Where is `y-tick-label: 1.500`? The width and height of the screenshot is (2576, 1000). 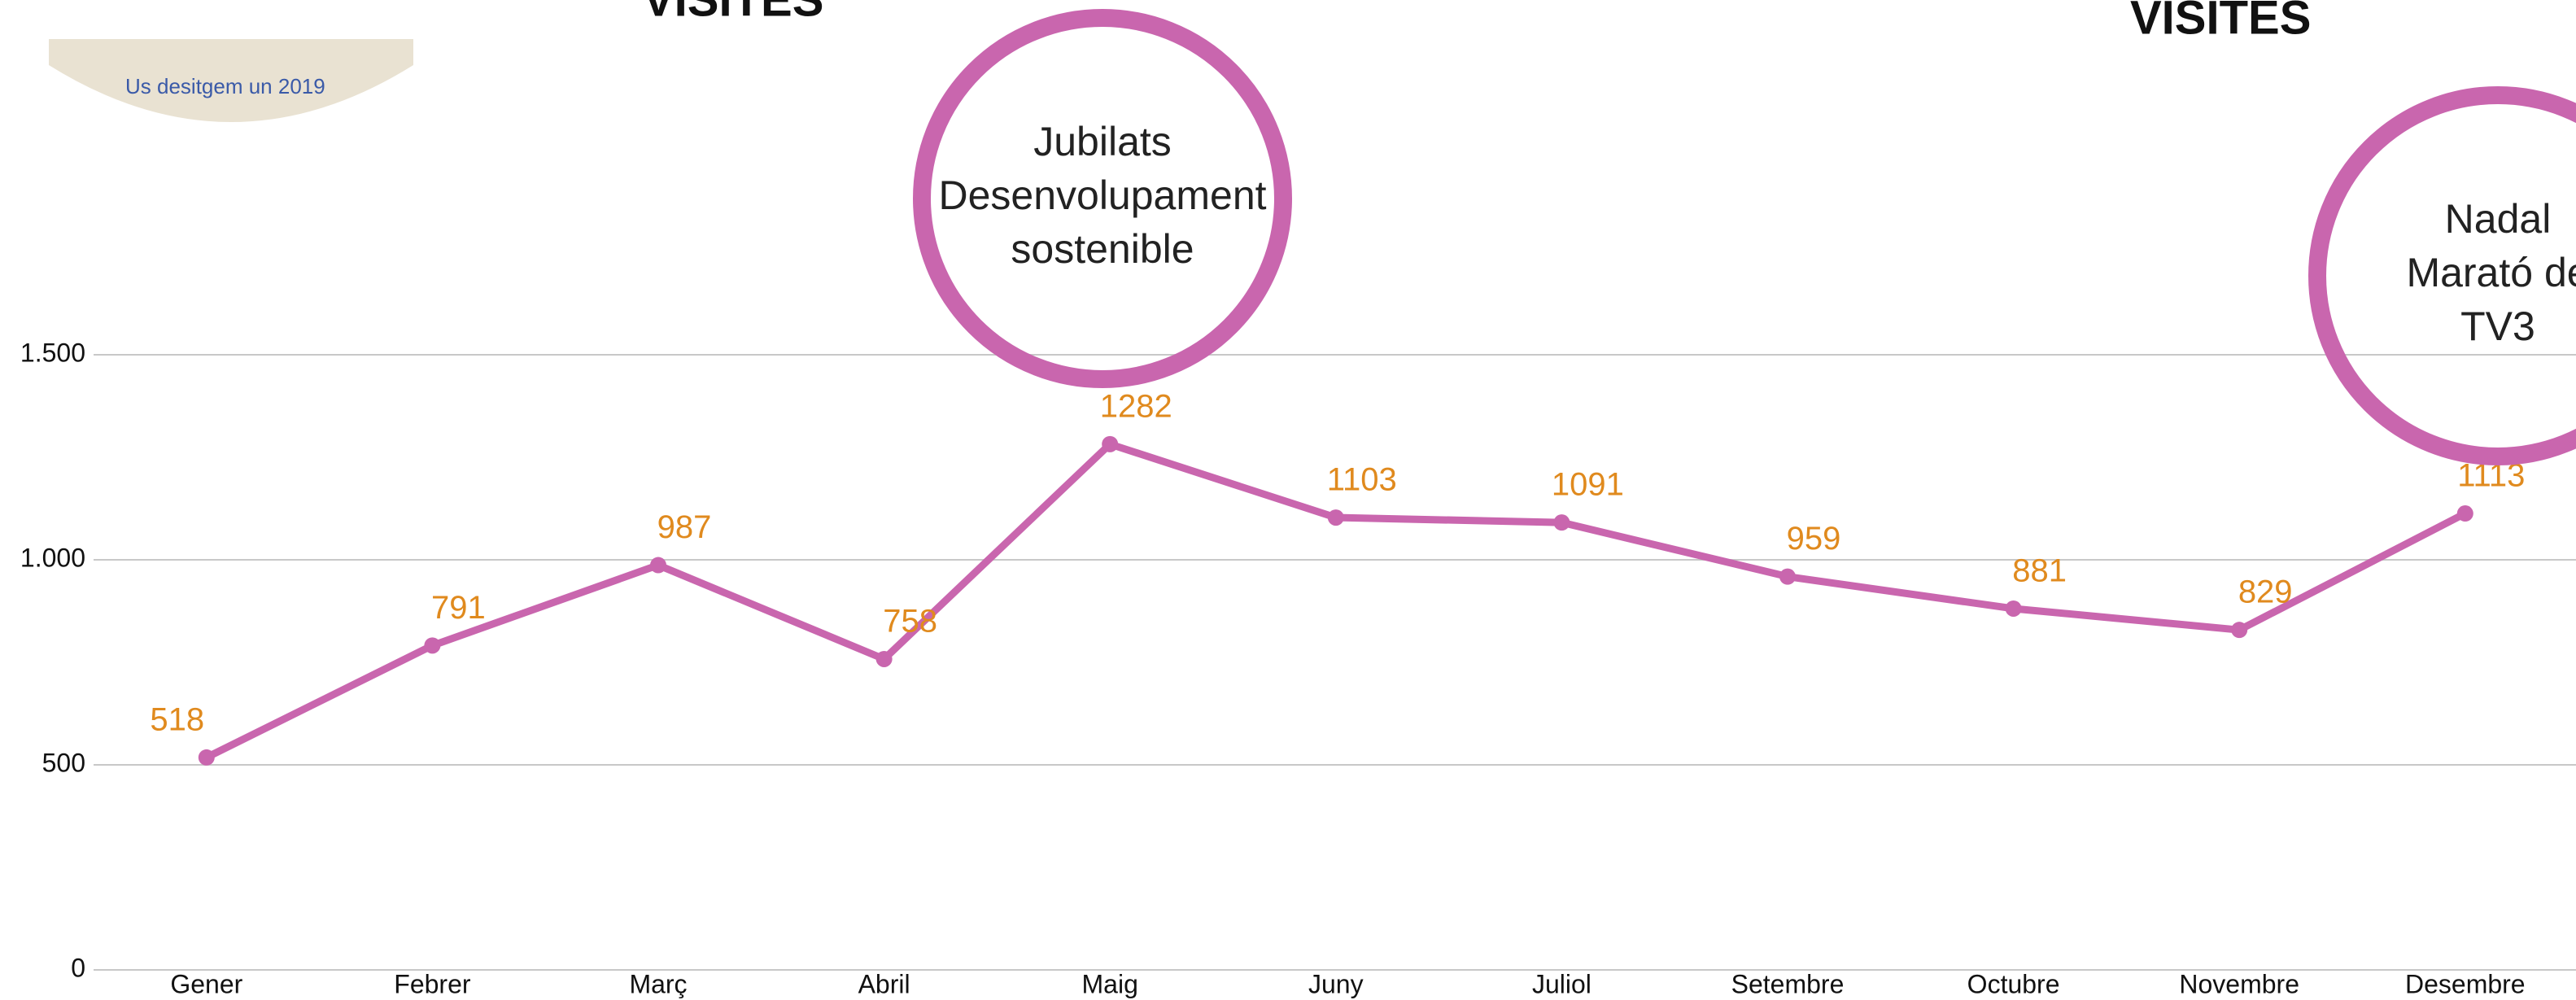
y-tick-label: 1.500 is located at coordinates (52, 353).